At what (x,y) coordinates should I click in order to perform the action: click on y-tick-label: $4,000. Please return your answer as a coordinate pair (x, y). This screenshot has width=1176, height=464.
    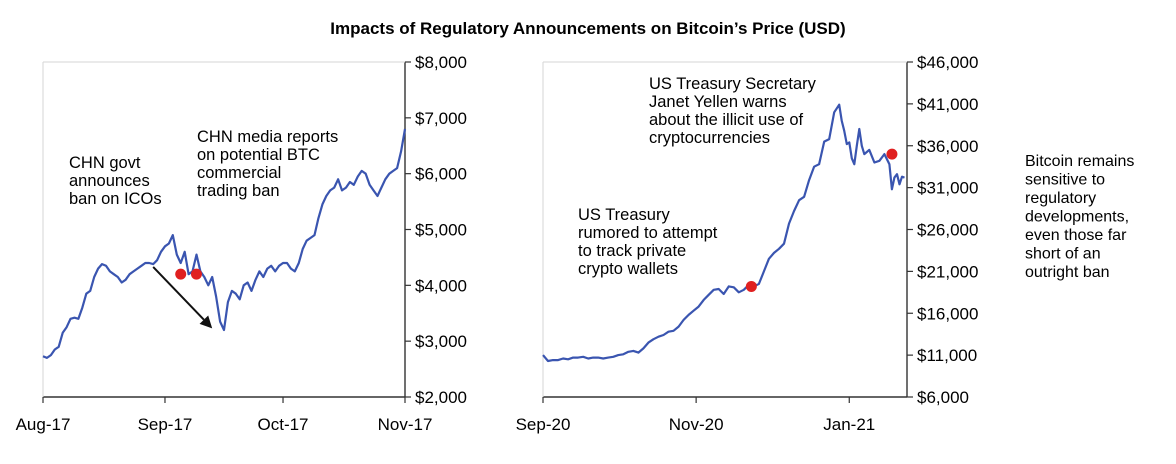
    Looking at the image, I should click on (441, 285).